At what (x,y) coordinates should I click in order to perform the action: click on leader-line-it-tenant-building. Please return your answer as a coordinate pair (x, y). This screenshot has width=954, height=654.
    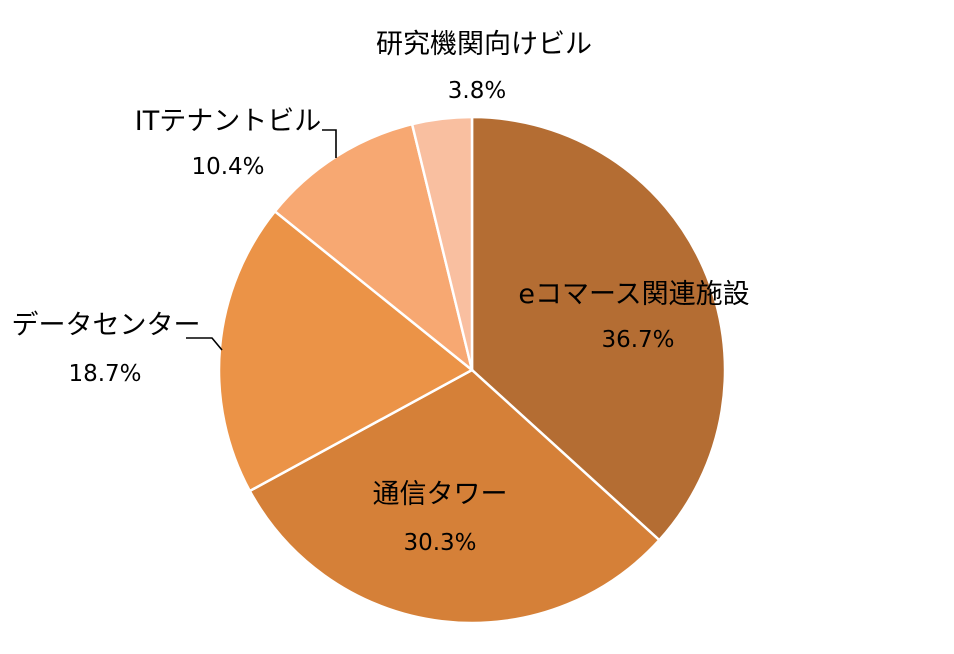
    Looking at the image, I should click on (329, 143).